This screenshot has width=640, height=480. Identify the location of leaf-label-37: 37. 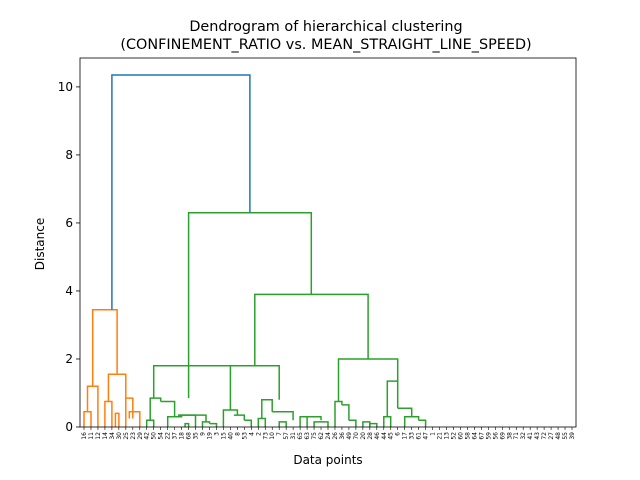
(175, 436).